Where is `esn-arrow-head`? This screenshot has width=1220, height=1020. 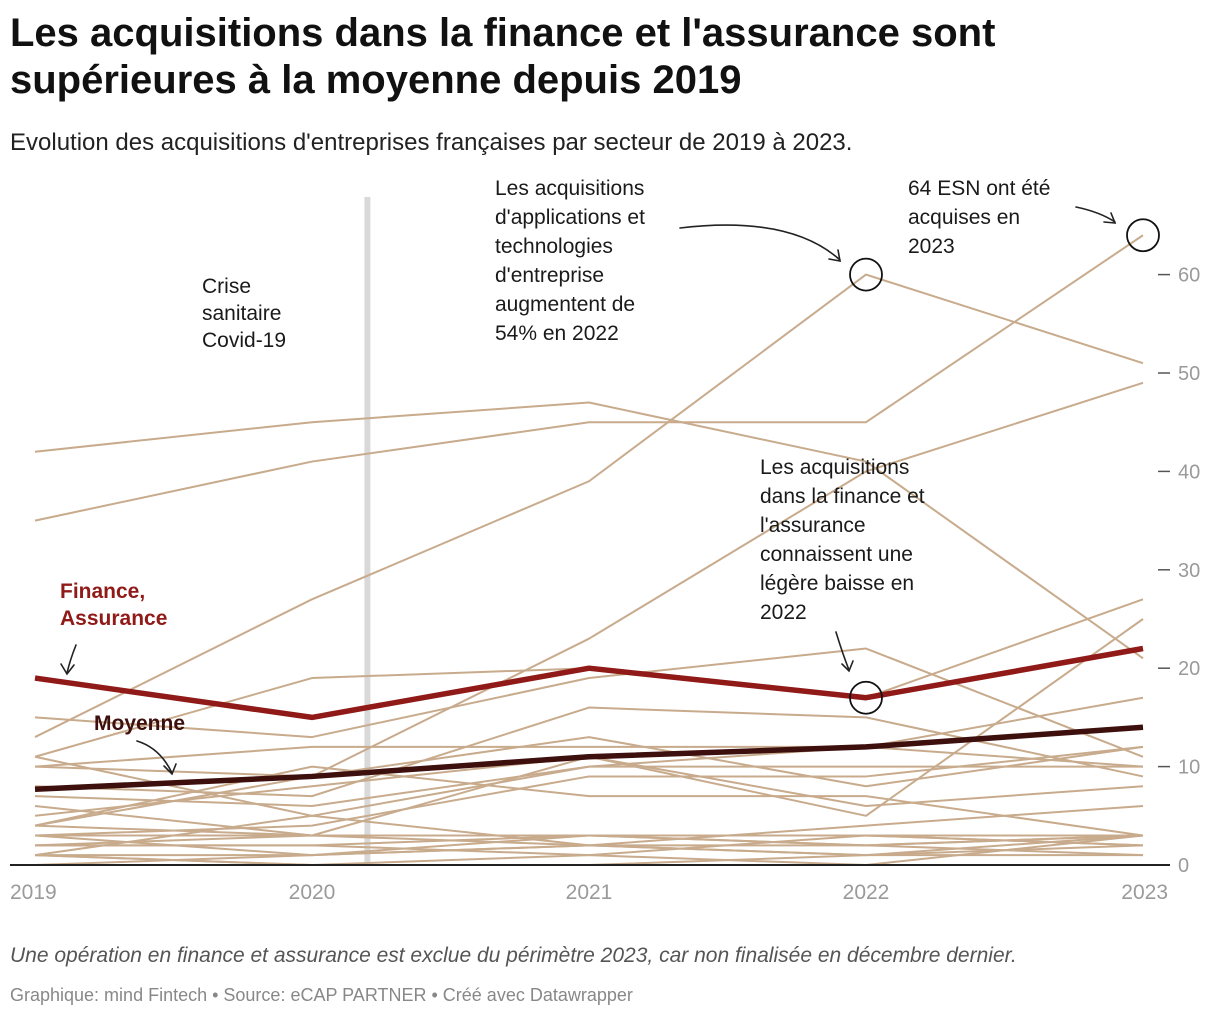
esn-arrow-head is located at coordinates (1110, 218).